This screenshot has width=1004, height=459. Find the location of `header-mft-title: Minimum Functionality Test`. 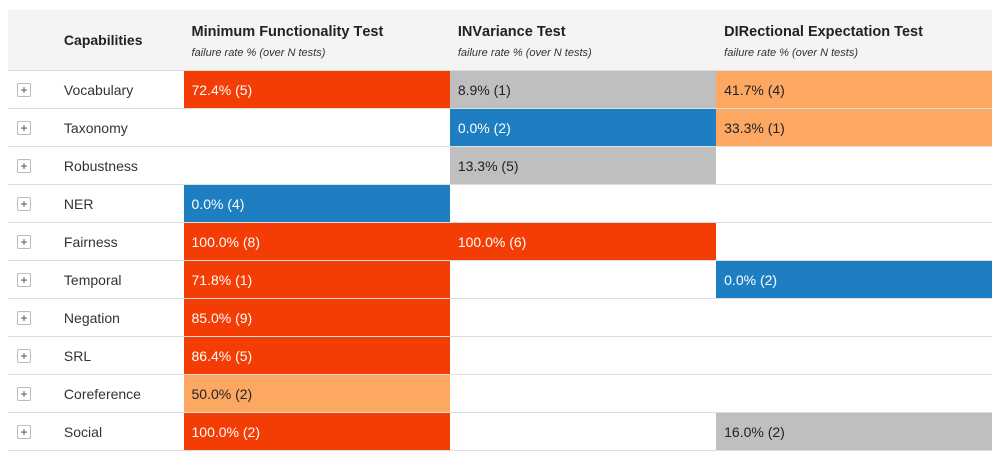

header-mft-title: Minimum Functionality Test is located at coordinates (287, 31).